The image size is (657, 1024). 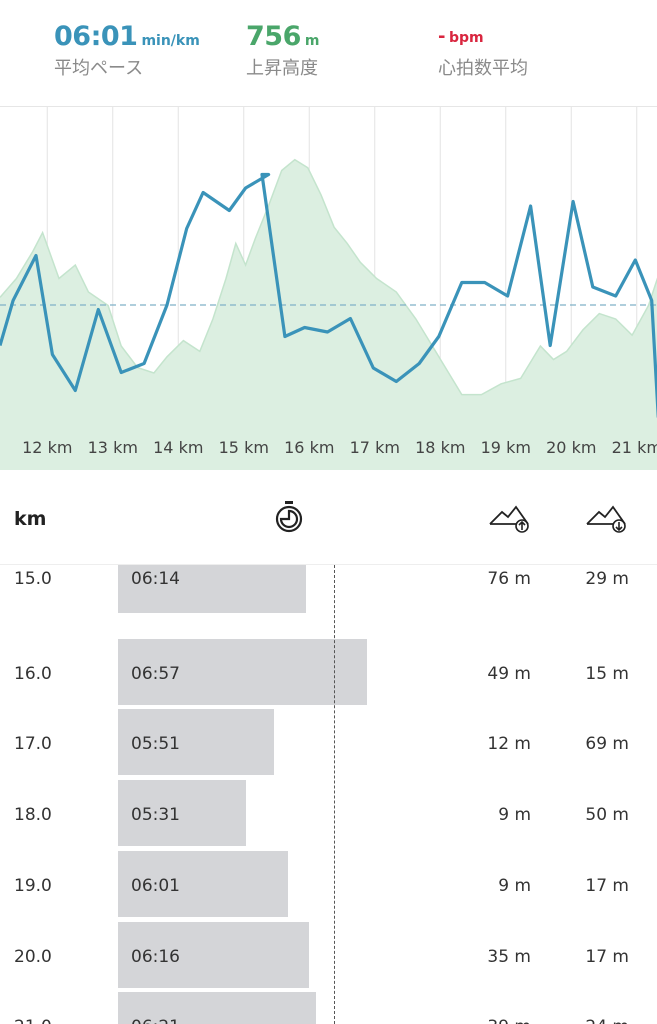 What do you see at coordinates (30, 519) in the screenshot?
I see `km-column-header: km` at bounding box center [30, 519].